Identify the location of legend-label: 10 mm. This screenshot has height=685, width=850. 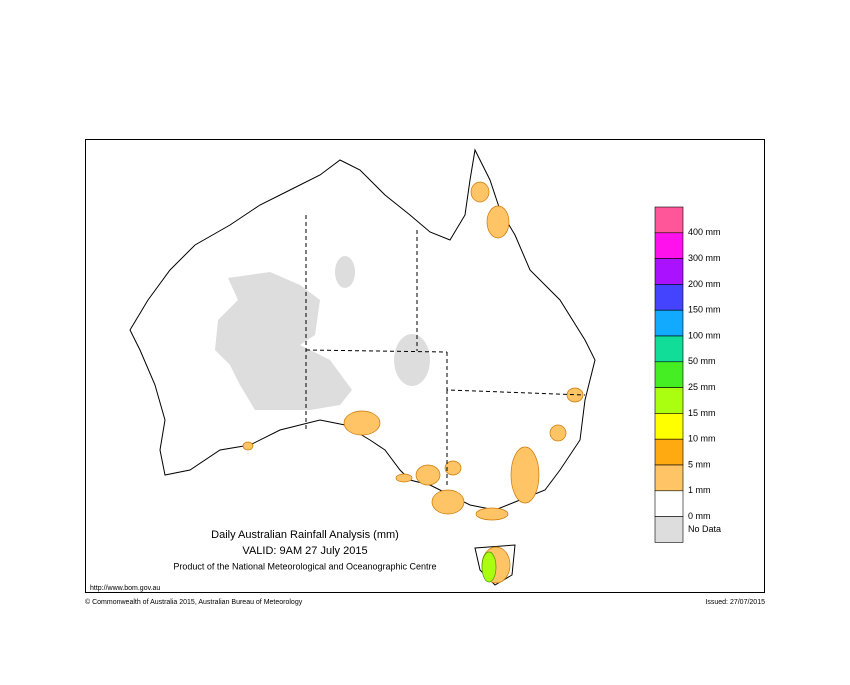
(702, 439).